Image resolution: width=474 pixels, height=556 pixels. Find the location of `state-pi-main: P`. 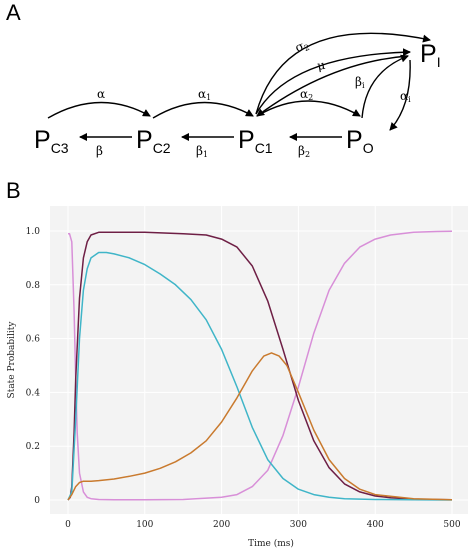

state-pi-main: P is located at coordinates (428, 54).